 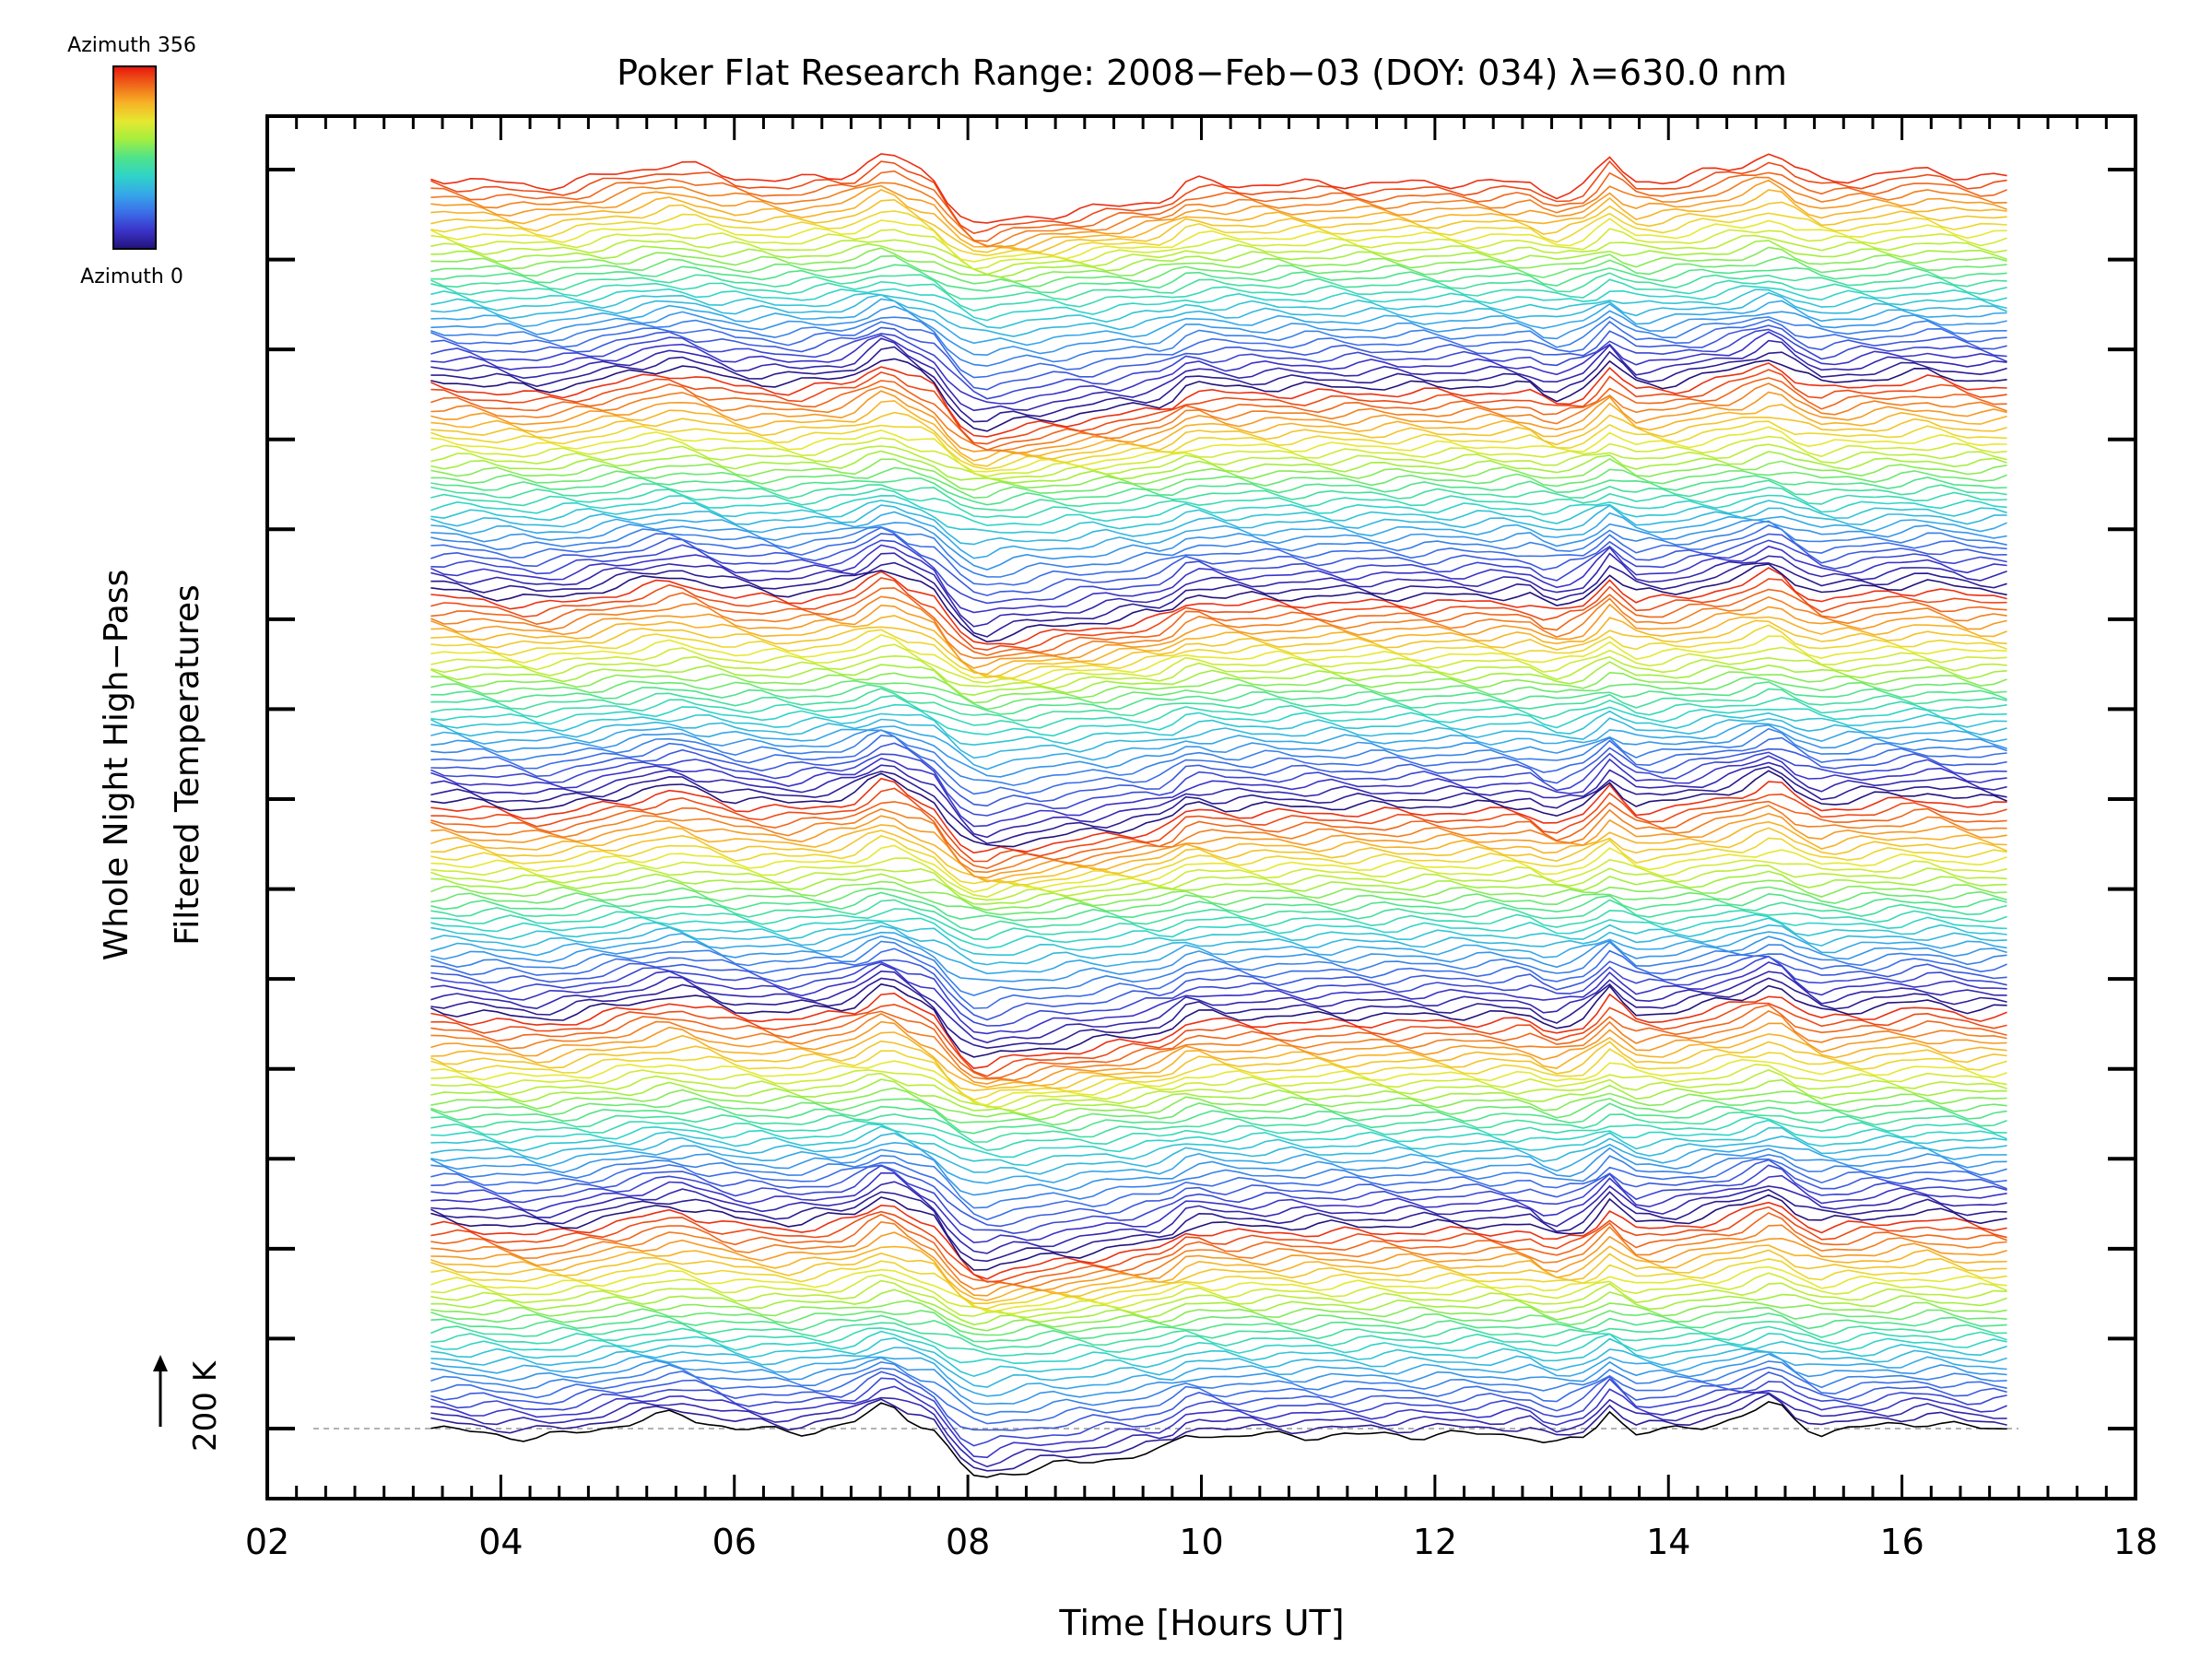 I want to click on x-tick-label: 18, so click(x=2135, y=1542).